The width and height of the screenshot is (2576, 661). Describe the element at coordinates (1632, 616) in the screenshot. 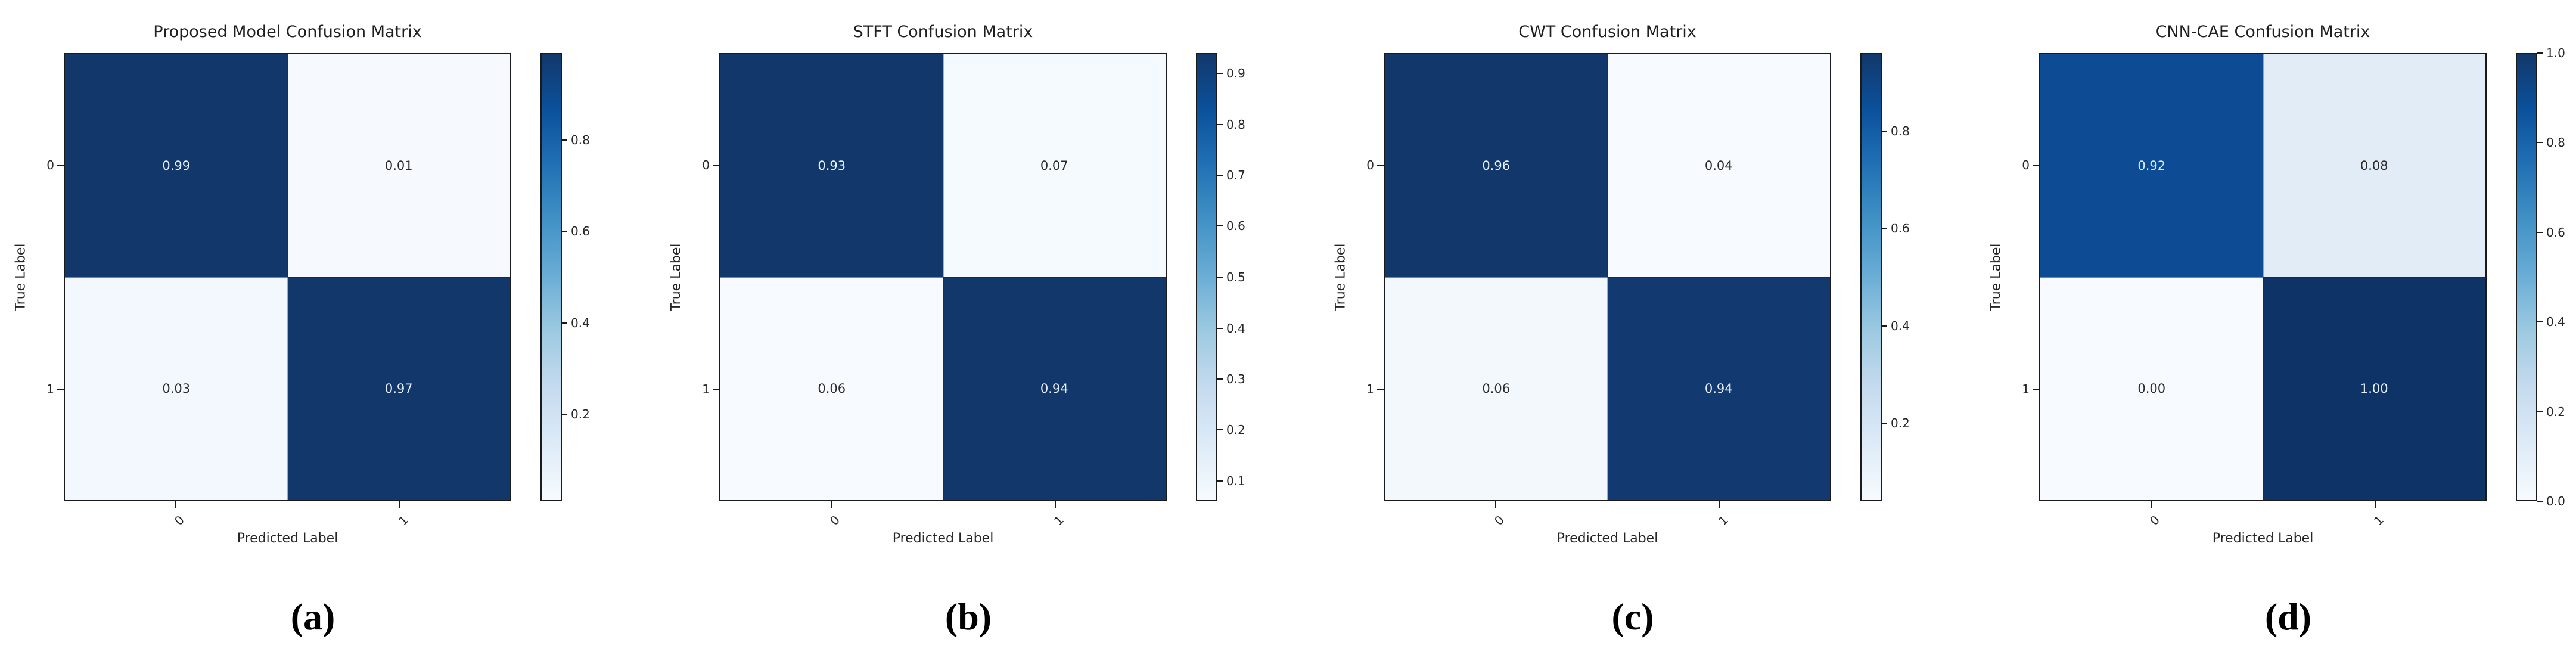

I see `panel-caption: (c)` at that location.